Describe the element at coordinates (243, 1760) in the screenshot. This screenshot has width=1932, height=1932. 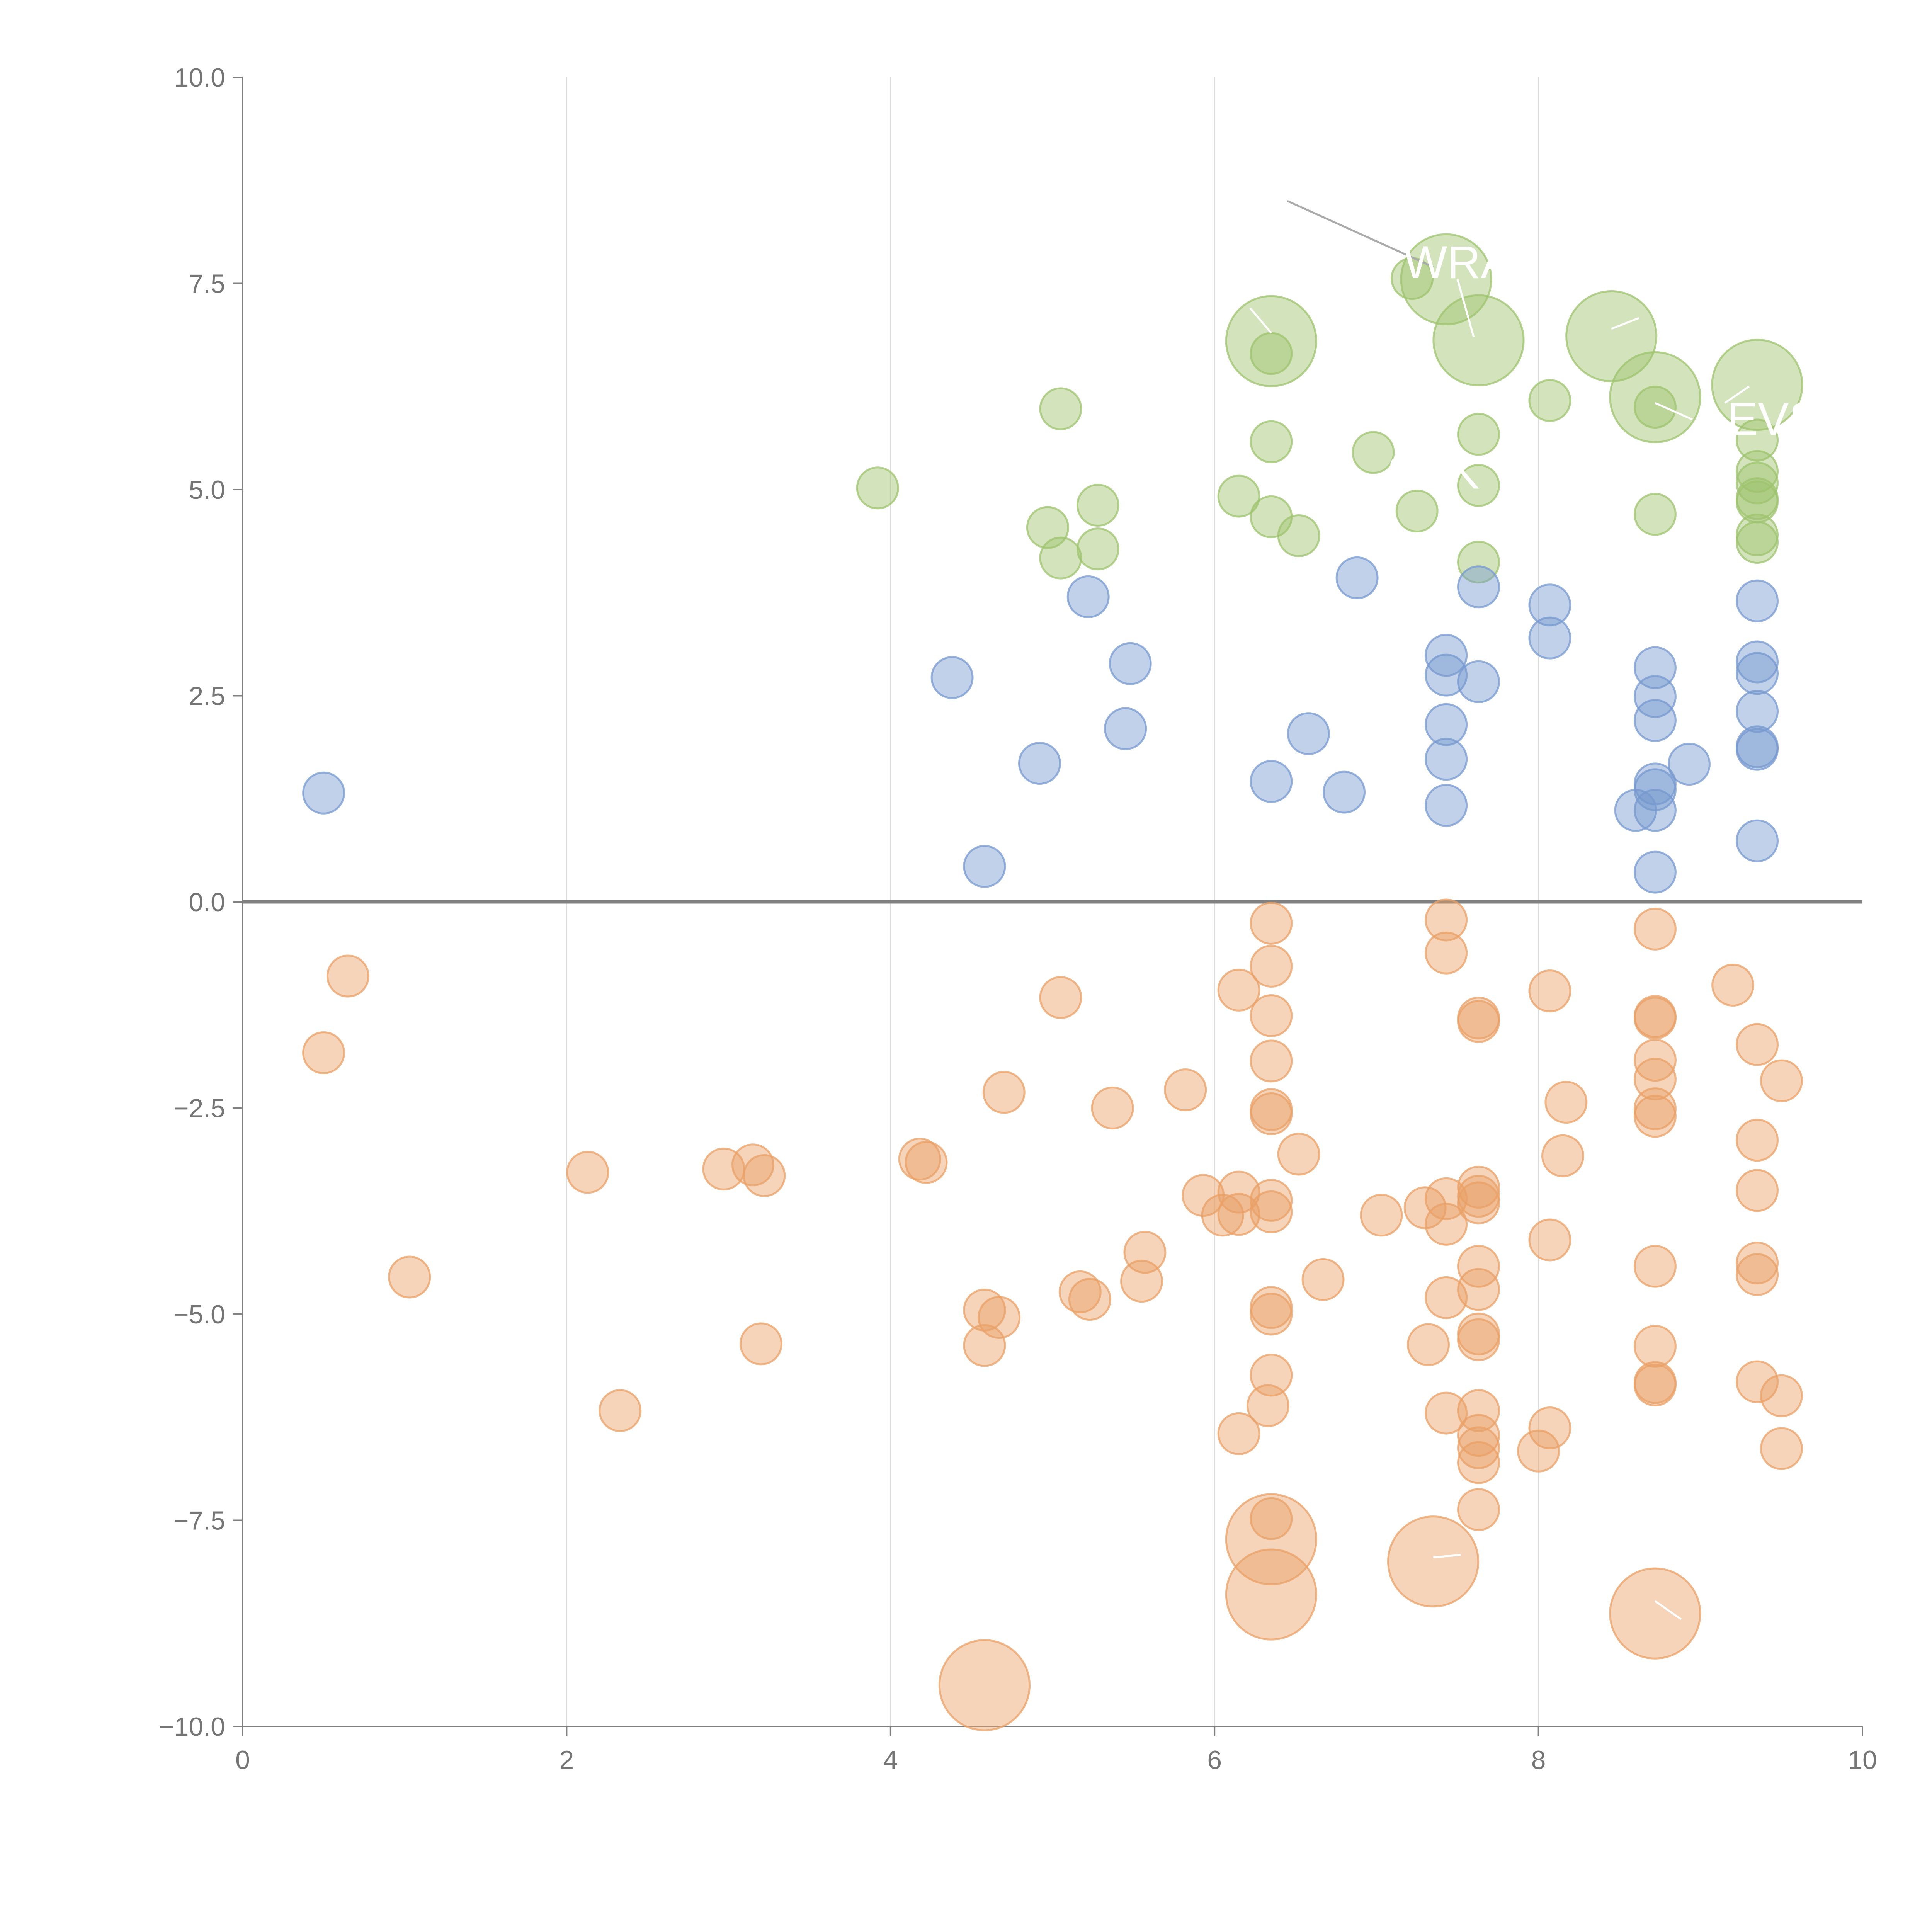
I see `x-tick-label: 0` at that location.